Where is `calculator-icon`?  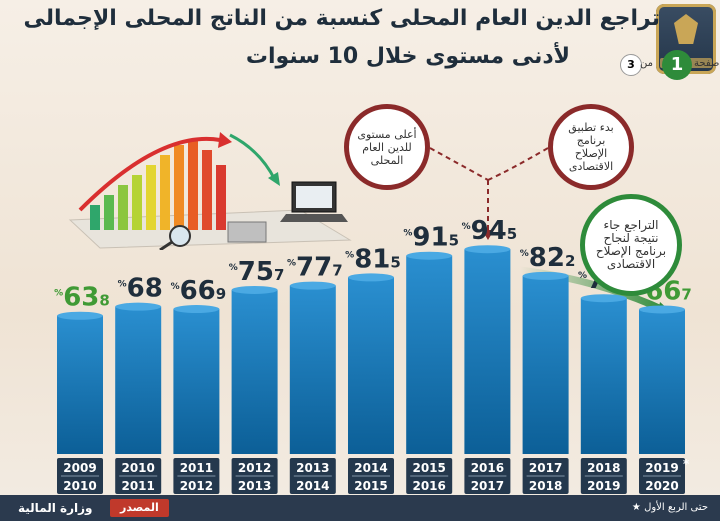
calculator-icon is located at coordinates (247, 232).